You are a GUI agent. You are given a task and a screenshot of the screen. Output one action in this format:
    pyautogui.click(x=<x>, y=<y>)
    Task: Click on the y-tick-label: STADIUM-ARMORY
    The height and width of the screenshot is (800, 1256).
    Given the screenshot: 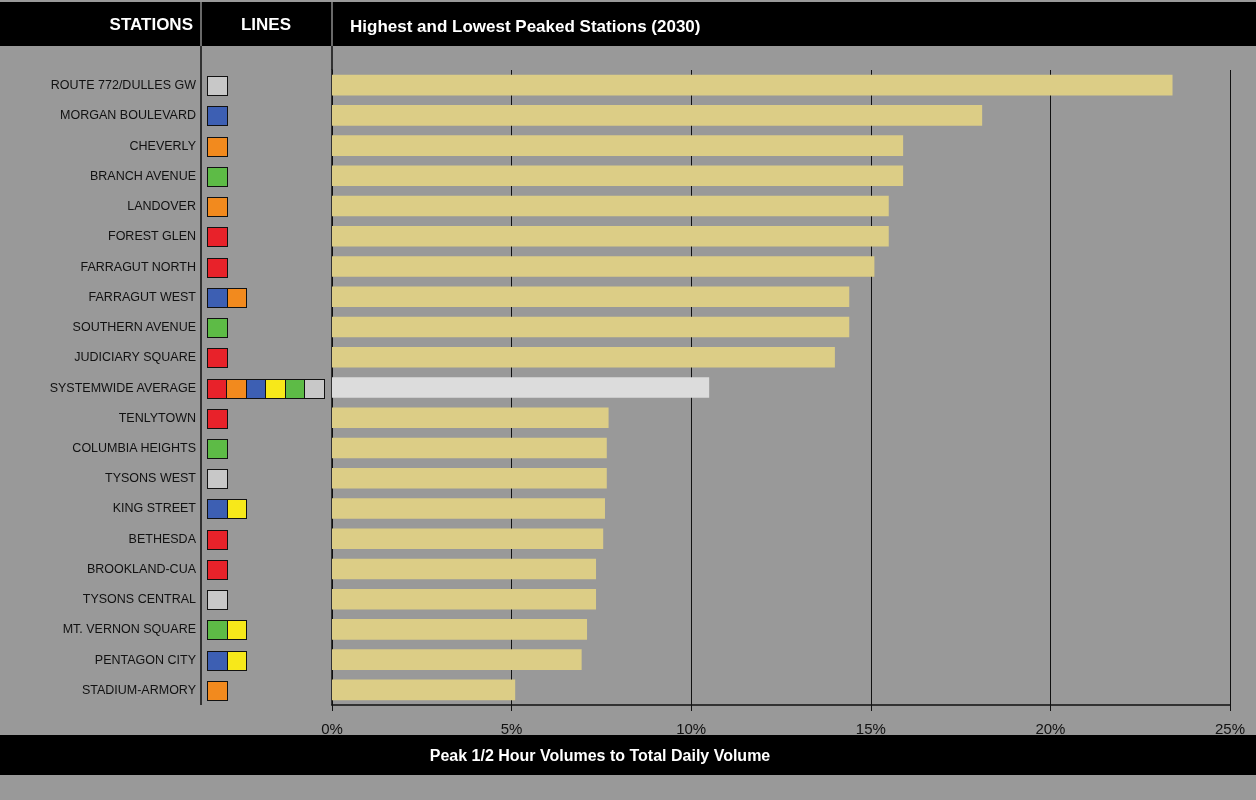 What is the action you would take?
    pyautogui.click(x=139, y=689)
    